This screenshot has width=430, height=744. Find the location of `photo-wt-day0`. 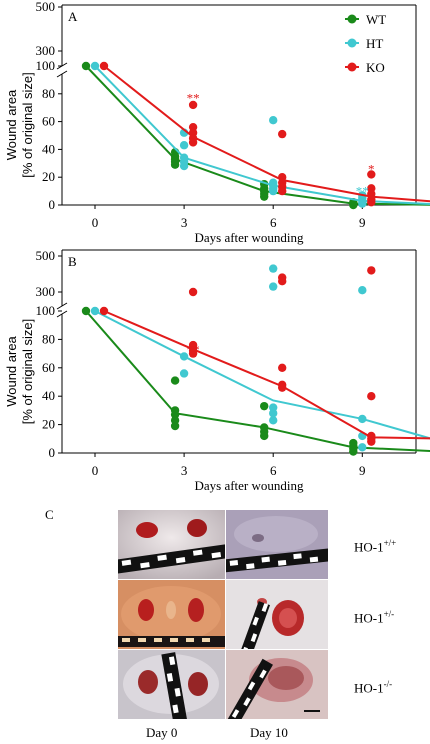

photo-wt-day0 is located at coordinates (171, 544).